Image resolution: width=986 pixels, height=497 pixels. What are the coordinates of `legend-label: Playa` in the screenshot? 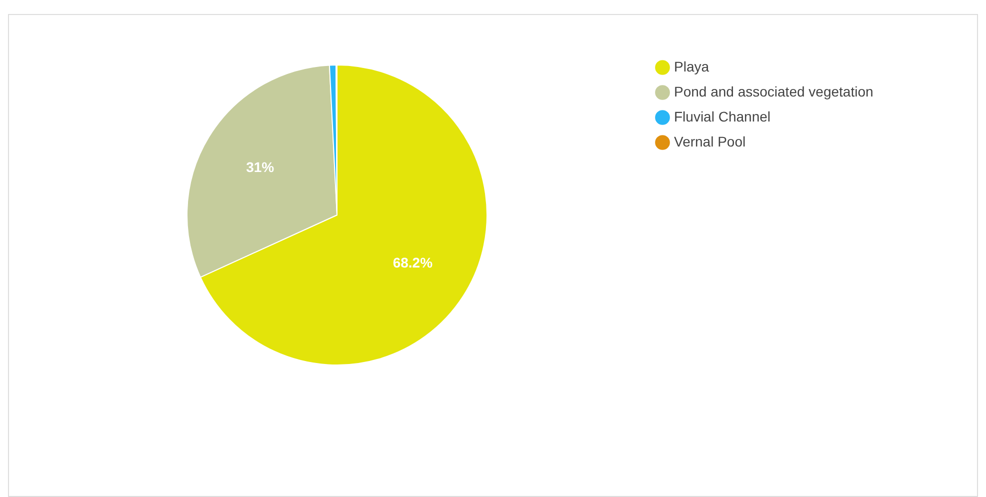 It's located at (692, 66).